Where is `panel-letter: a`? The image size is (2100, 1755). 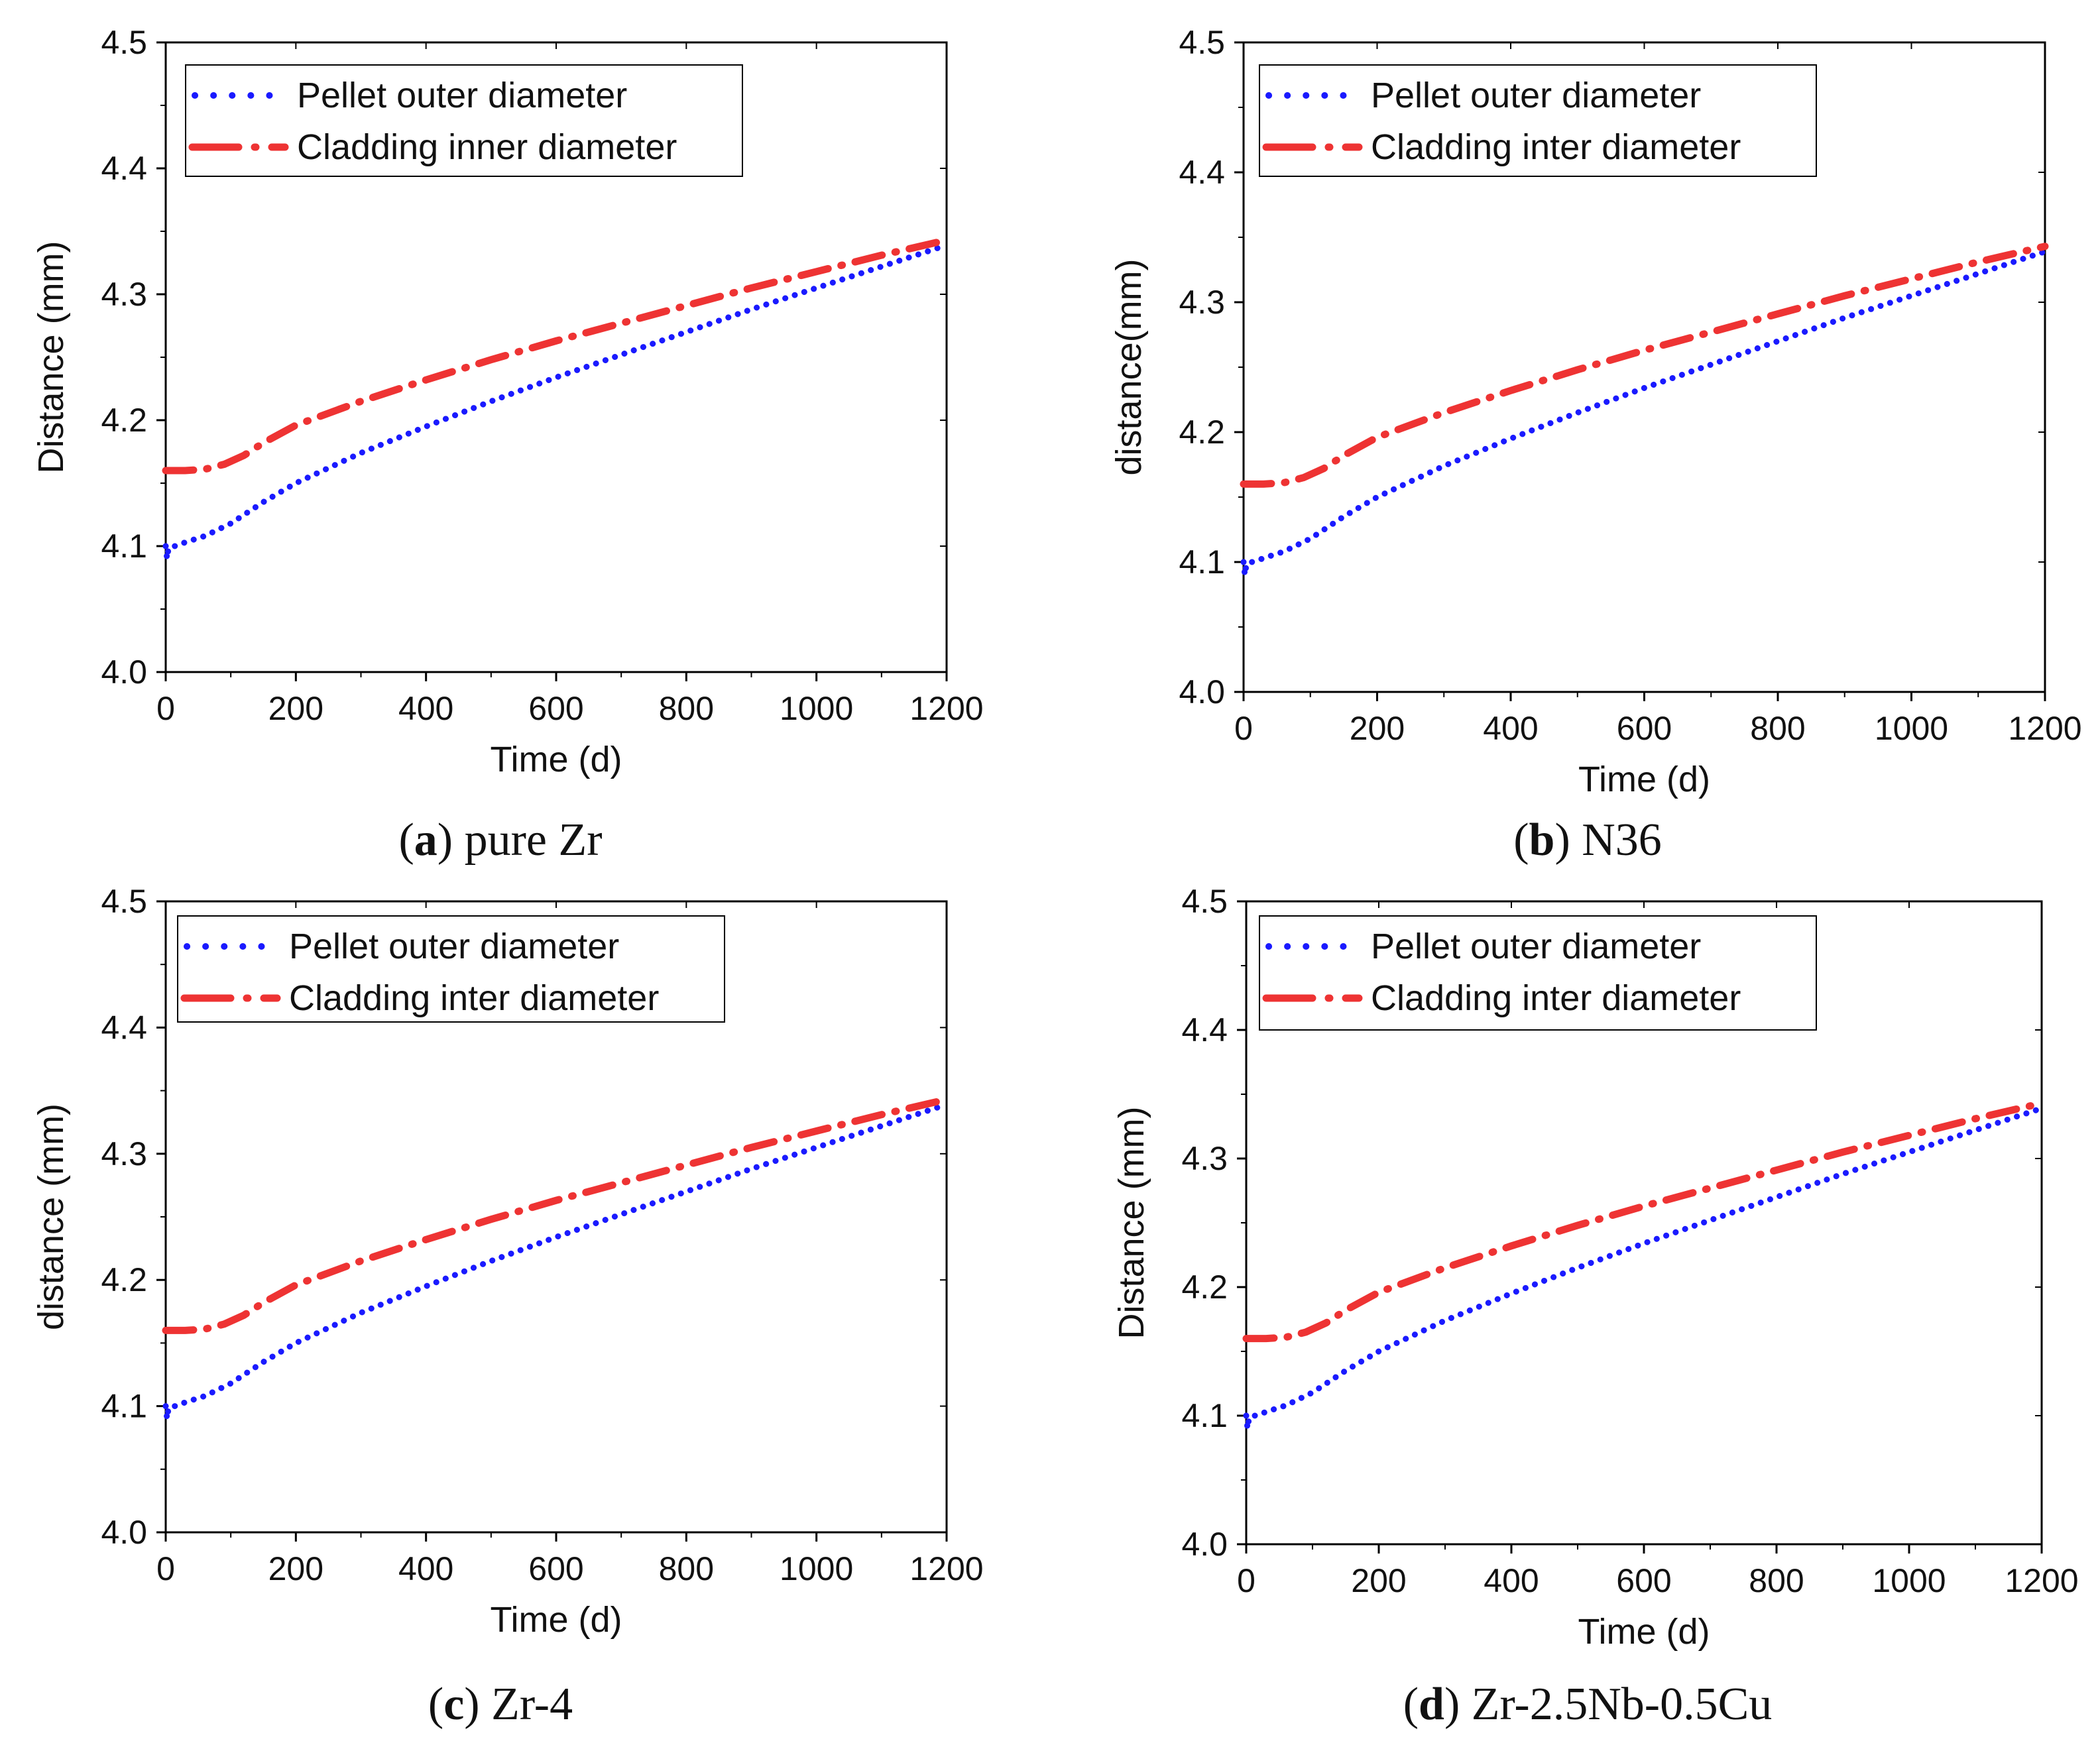 panel-letter: a is located at coordinates (426, 840).